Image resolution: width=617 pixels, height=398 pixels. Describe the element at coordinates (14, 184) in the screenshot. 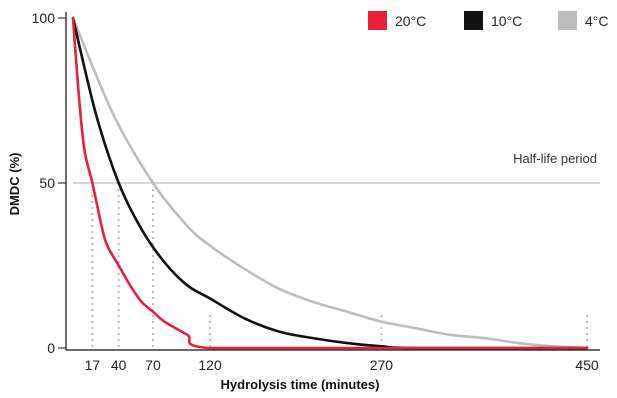

I see `y-axis-title: DMDC (%)` at that location.